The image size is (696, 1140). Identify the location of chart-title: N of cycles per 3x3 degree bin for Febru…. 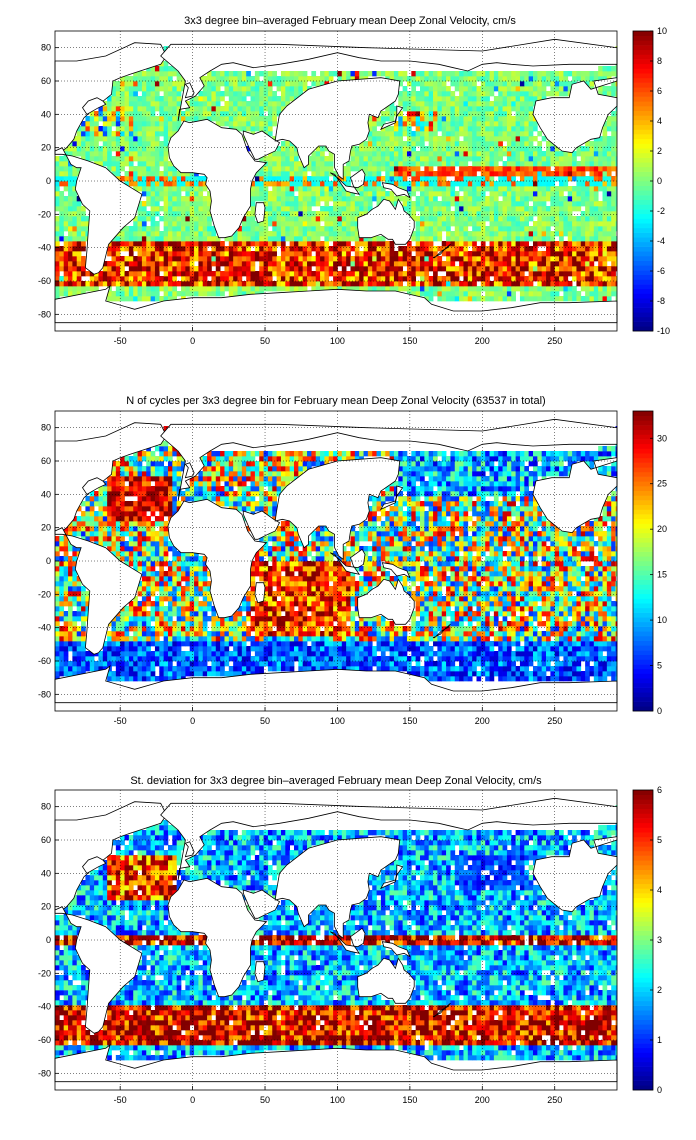
(335, 401).